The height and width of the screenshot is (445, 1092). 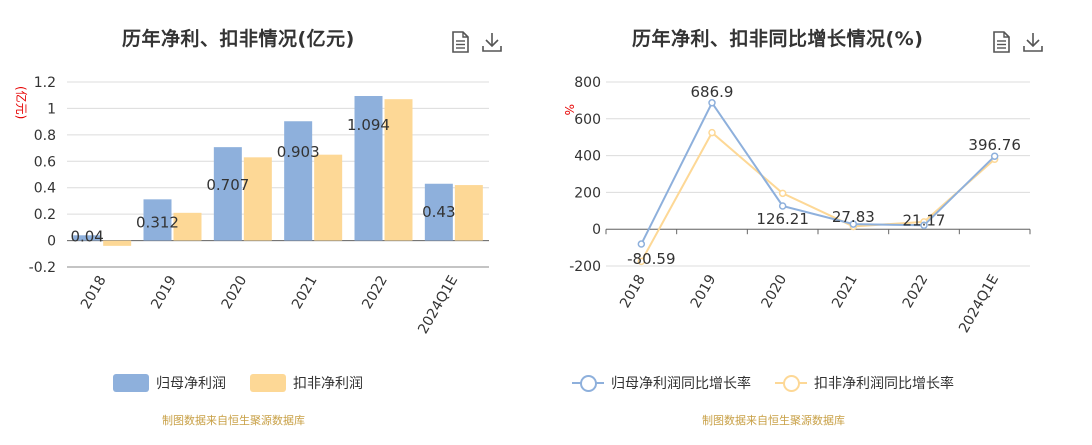 I want to click on legend-item-parent-growth: 归母净利润同比增长率, so click(x=661, y=383).